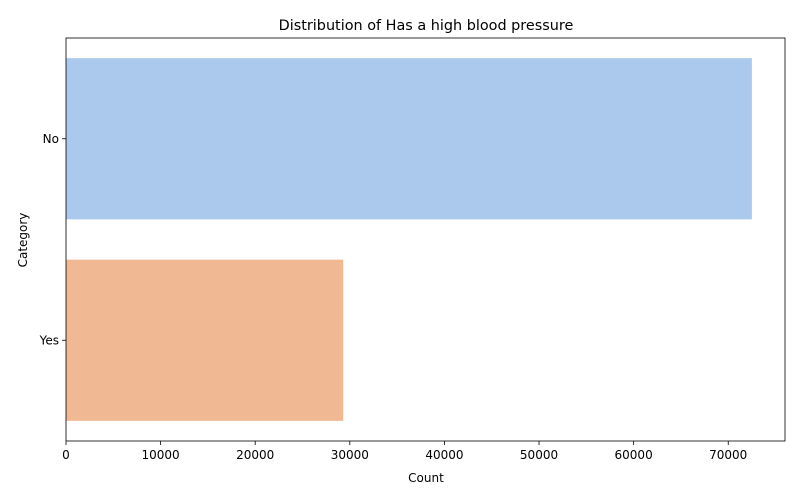  I want to click on x-axis-label: Count, so click(426, 478).